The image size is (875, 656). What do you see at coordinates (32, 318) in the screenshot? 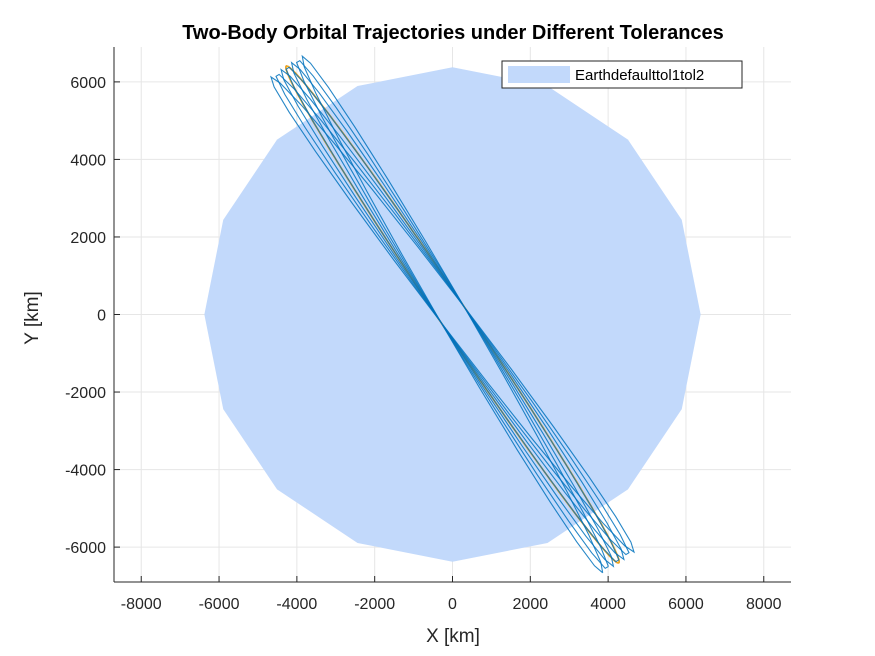
I see `y-axis-label: Y [km]` at bounding box center [32, 318].